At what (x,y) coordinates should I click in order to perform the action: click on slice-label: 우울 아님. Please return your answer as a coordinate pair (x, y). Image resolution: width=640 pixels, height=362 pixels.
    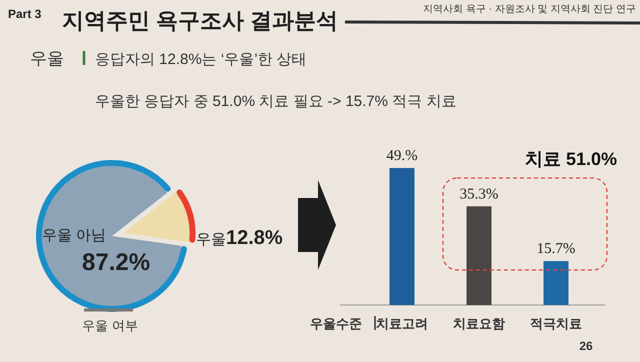
    Looking at the image, I should click on (74, 235).